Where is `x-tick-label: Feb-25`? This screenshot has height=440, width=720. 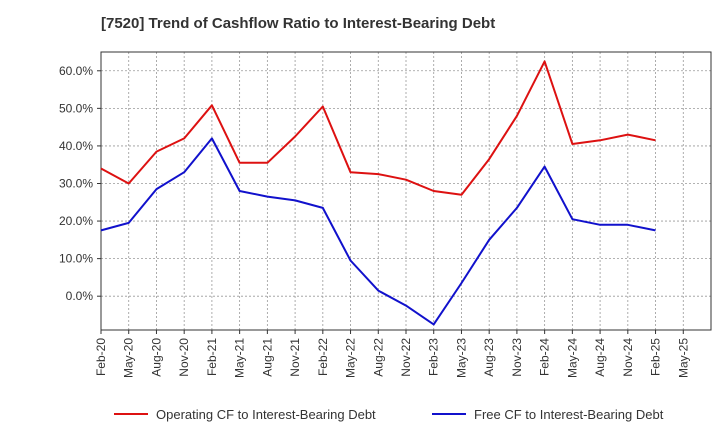 x-tick-label: Feb-25 is located at coordinates (656, 357).